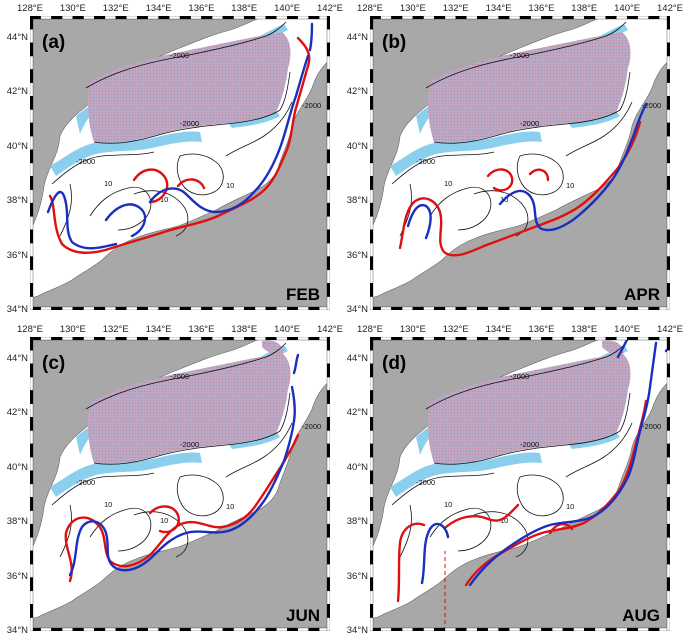 The width and height of the screenshot is (685, 643). Describe the element at coordinates (642, 294) in the screenshot. I see `month-label: APR` at that location.